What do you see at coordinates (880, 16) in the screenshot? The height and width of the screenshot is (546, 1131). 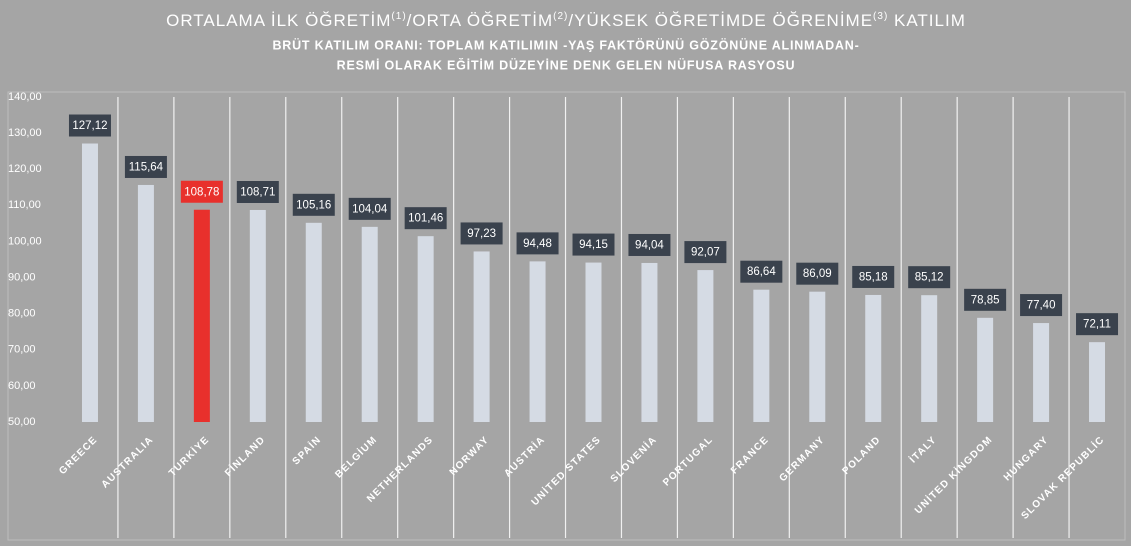 I see `title-superscript: (3)` at bounding box center [880, 16].